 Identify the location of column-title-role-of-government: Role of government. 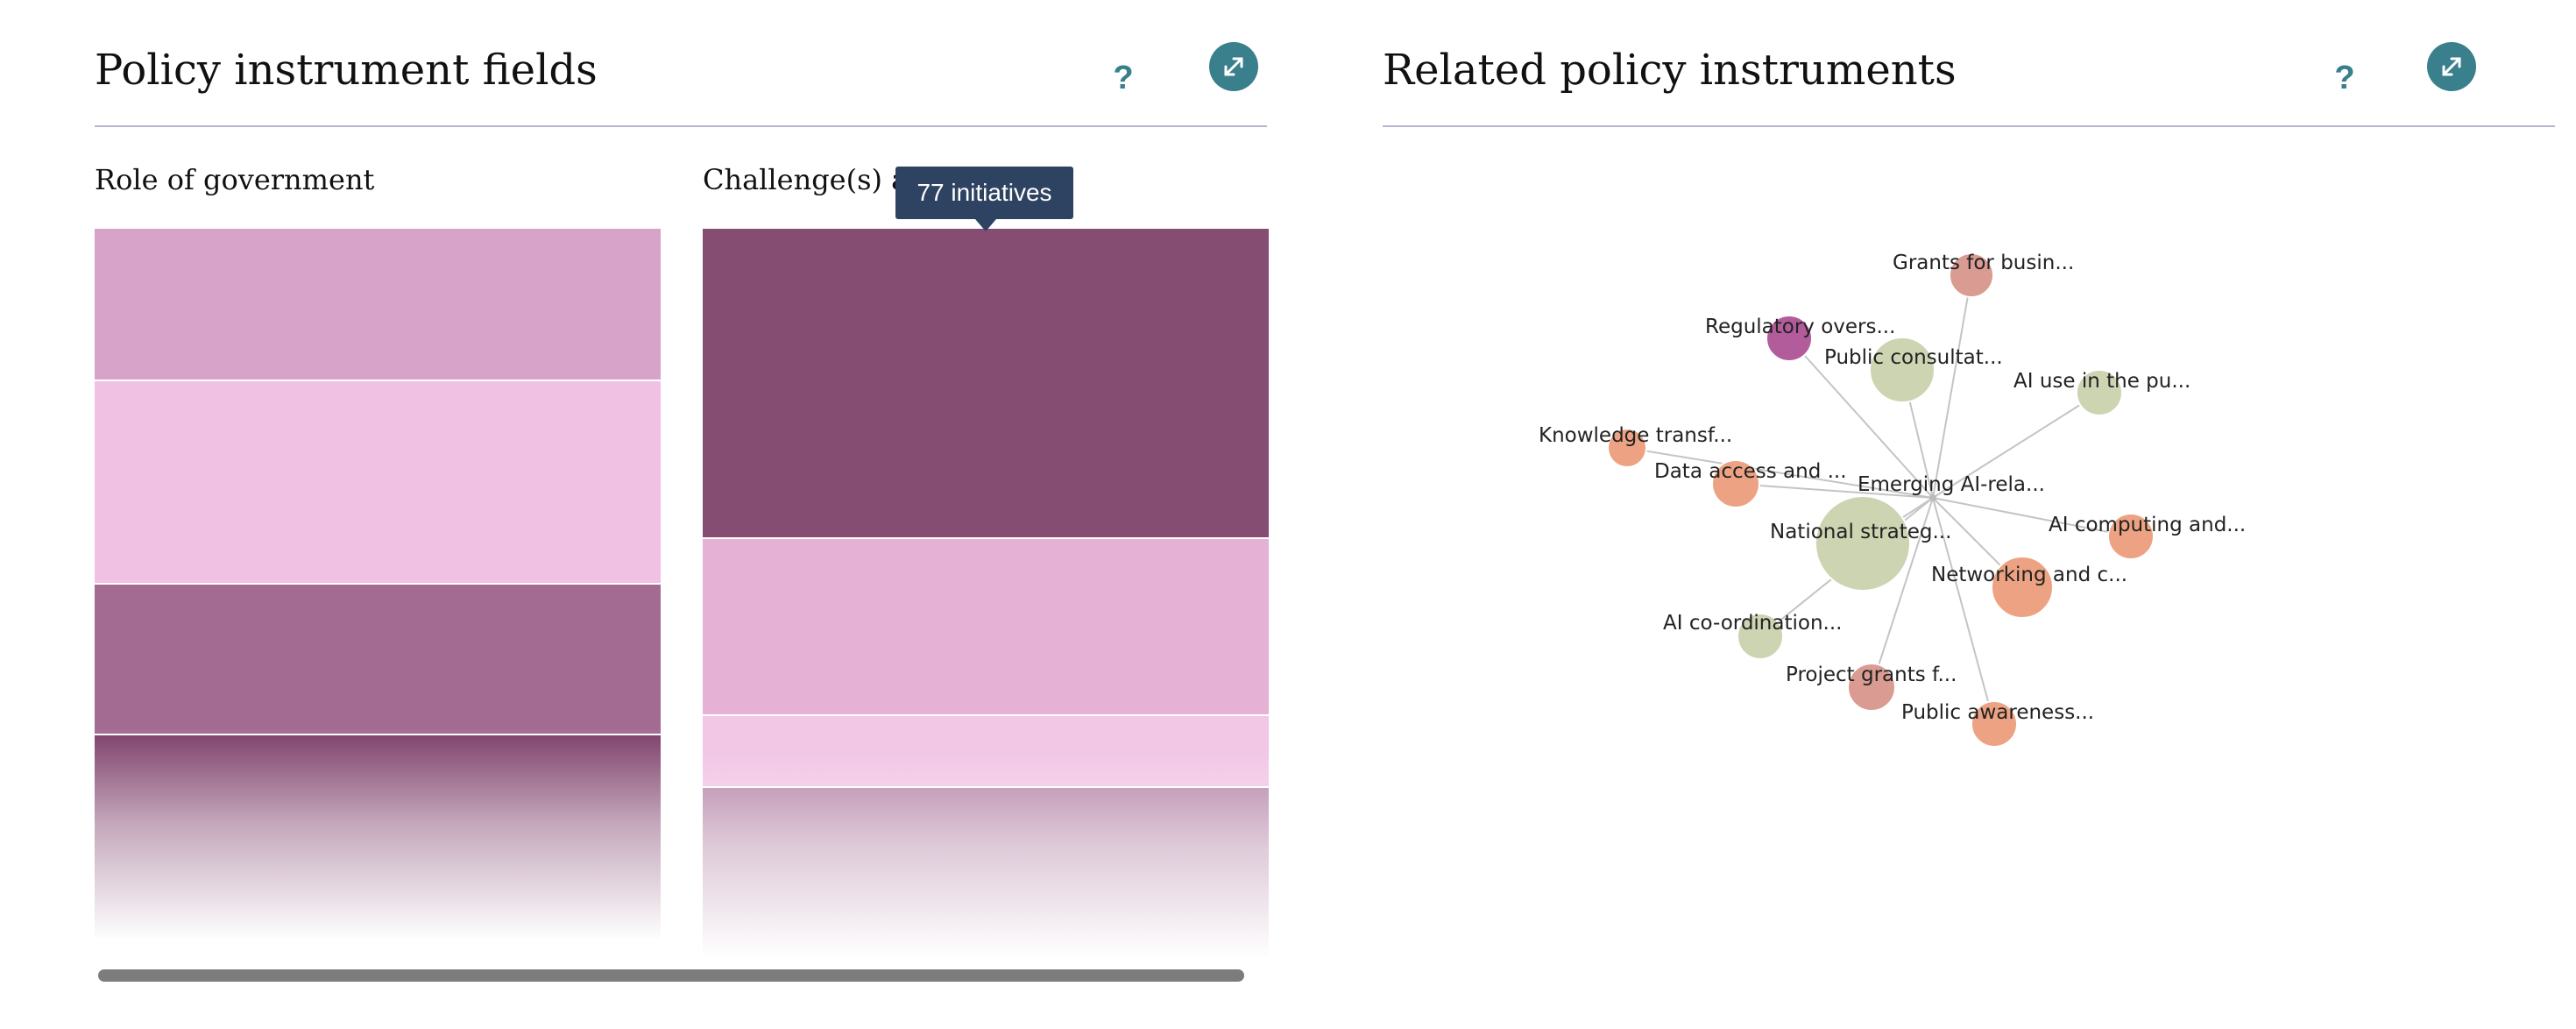
(235, 179).